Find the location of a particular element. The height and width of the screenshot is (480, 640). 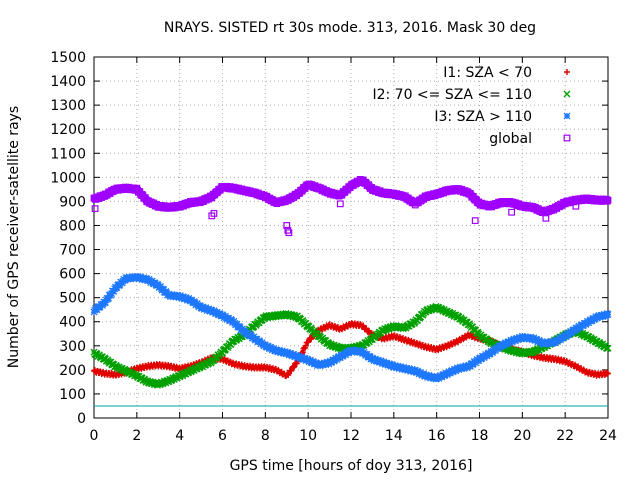

x-axis-label: GPS time [hours of doy 313, 2016] is located at coordinates (351, 466).